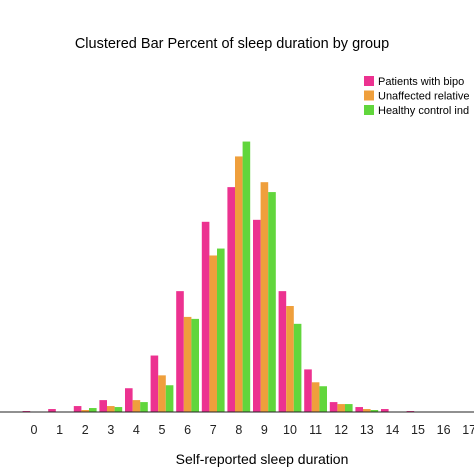  Describe the element at coordinates (136, 430) in the screenshot. I see `x-tick-label-4: 4` at that location.